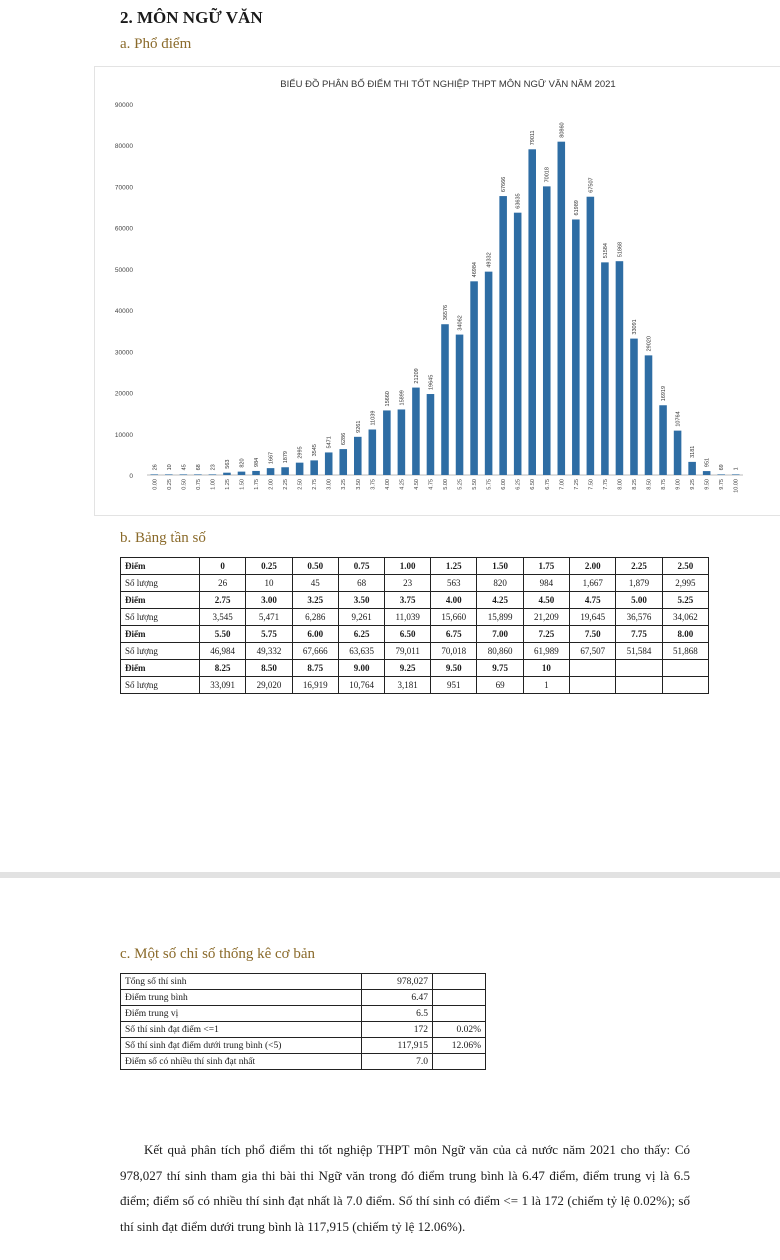 The height and width of the screenshot is (1260, 780). I want to click on x-tick-label: 8.50, so click(650, 484).